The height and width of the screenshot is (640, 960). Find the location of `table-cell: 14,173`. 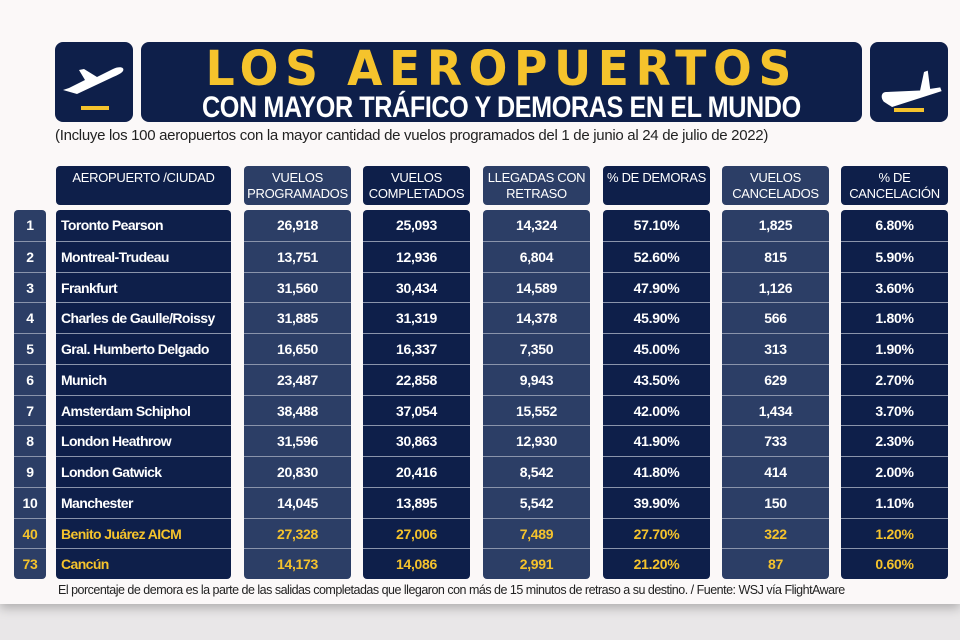

table-cell: 14,173 is located at coordinates (297, 563).